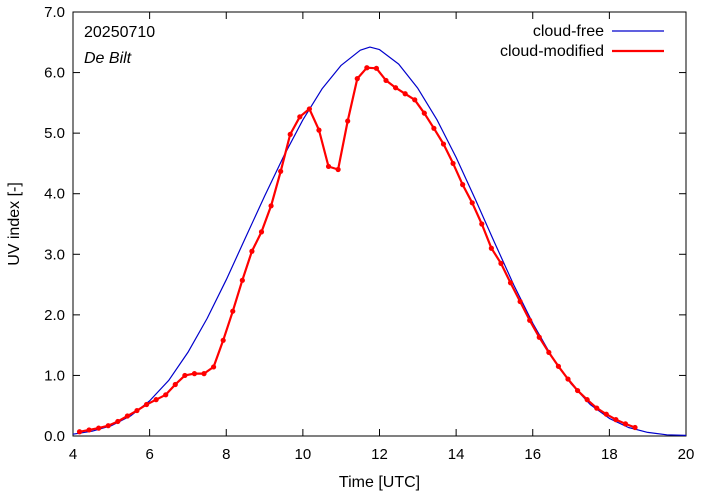 The width and height of the screenshot is (702, 497). What do you see at coordinates (379, 482) in the screenshot?
I see `x-axis-title: Time [UTC]` at bounding box center [379, 482].